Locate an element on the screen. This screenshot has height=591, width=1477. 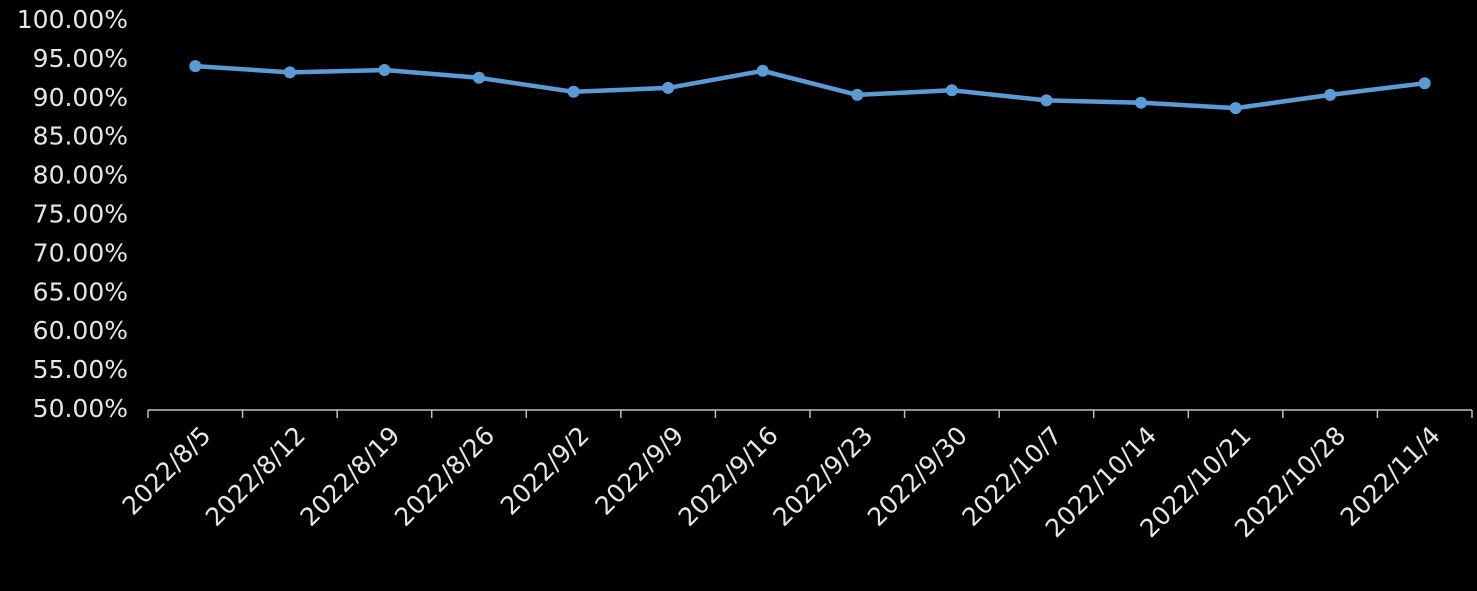
series-line is located at coordinates (810, 87).